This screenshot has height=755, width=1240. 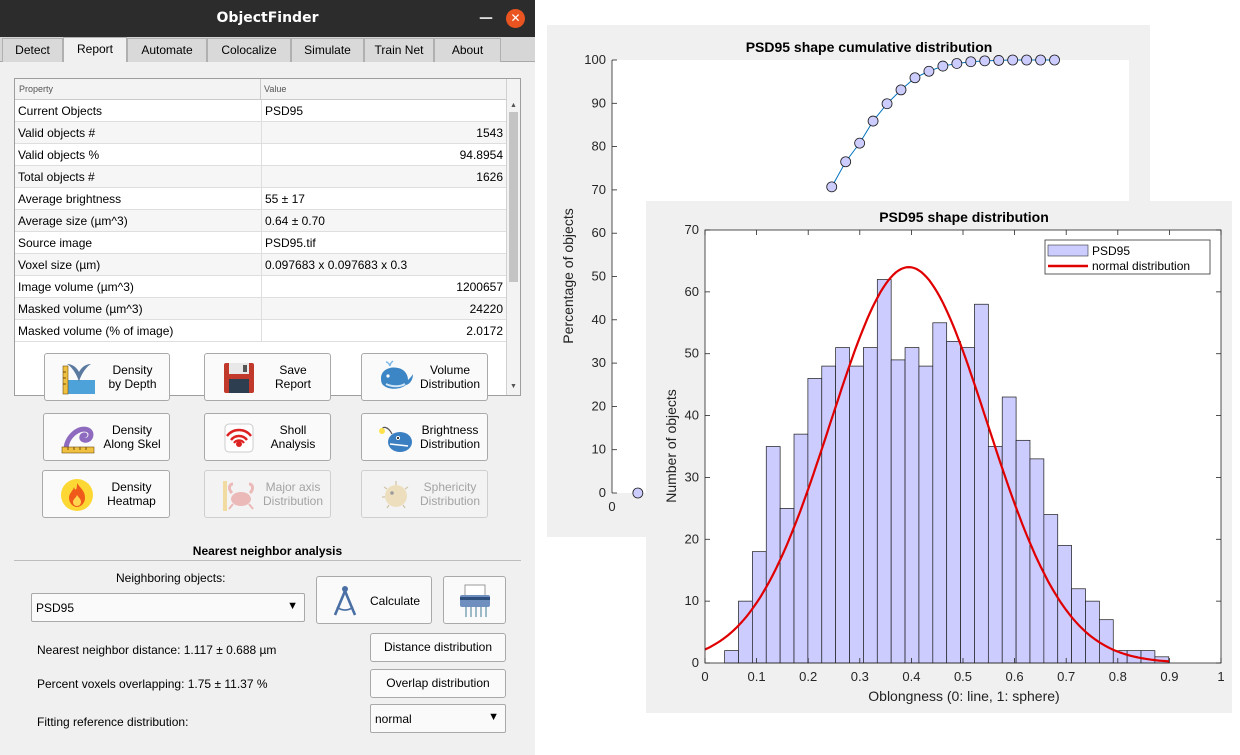 I want to click on flame-icon, so click(x=77, y=495).